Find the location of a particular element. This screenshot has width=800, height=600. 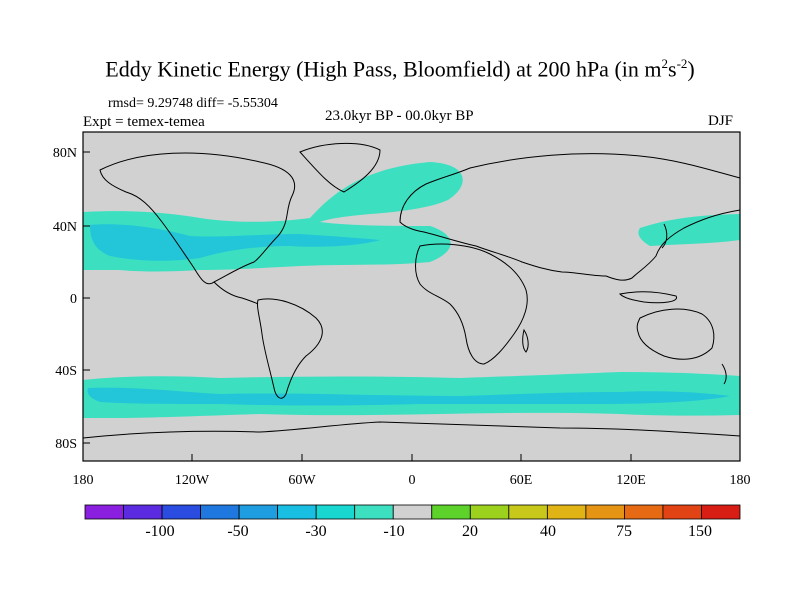

season-label: DJF is located at coordinates (721, 121).